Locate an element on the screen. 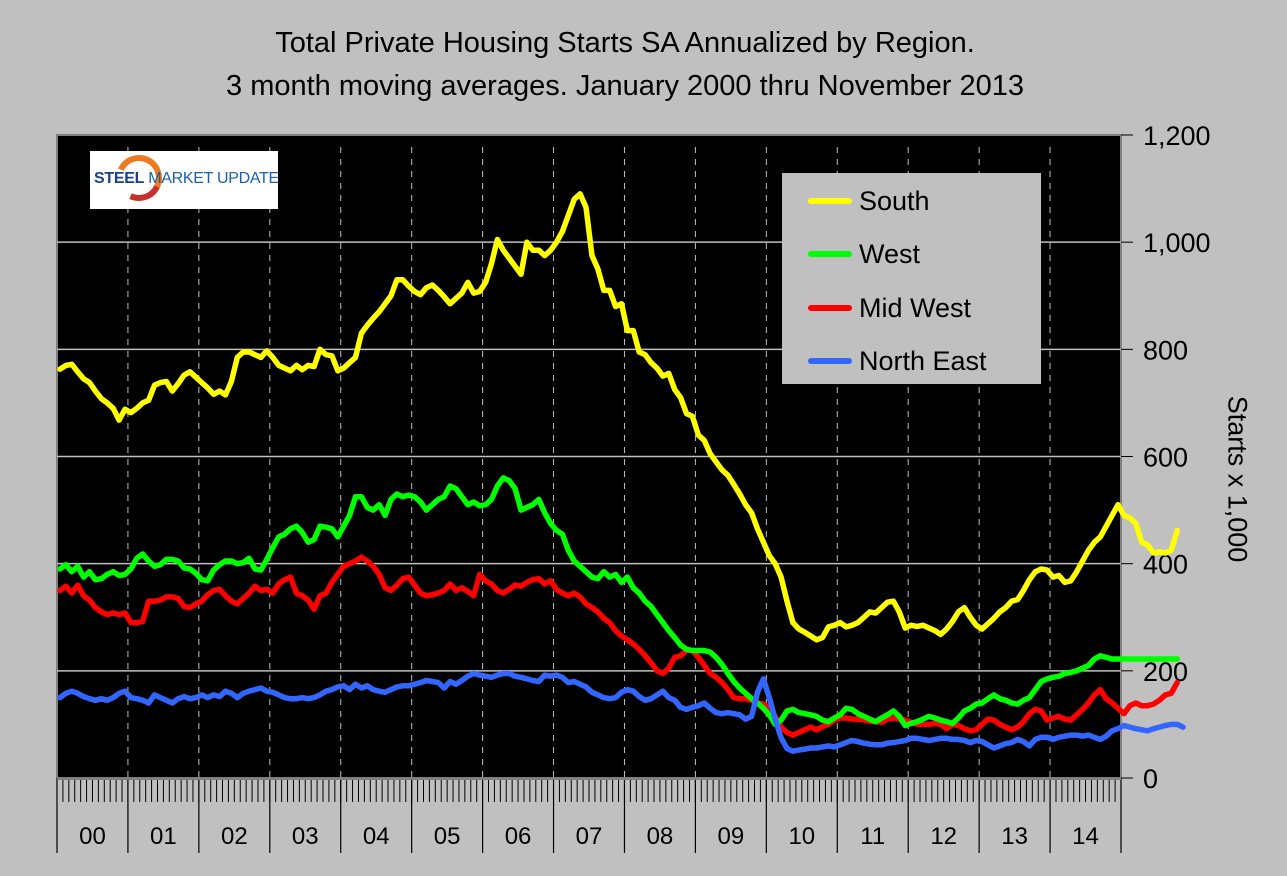 This screenshot has width=1287, height=876. legend-swatch-north-east is located at coordinates (830, 361).